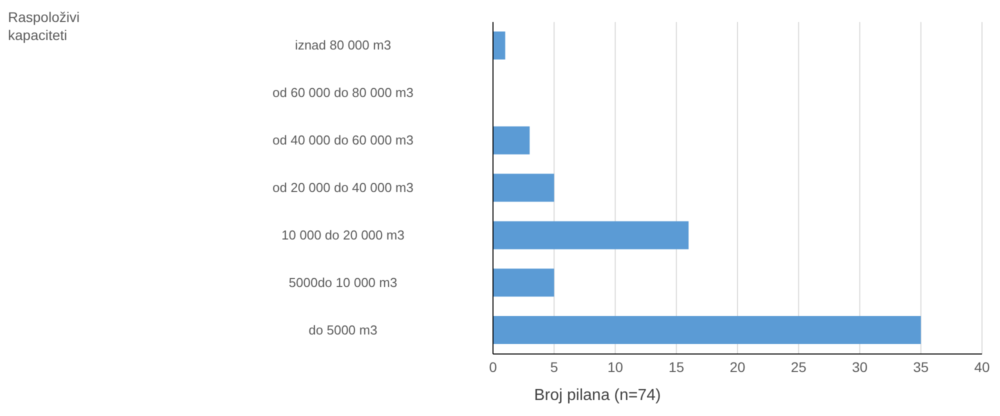 The image size is (1000, 416). Describe the element at coordinates (343, 187) in the screenshot. I see `y-tick-label: od 20 000 do 40 000 m3` at that location.